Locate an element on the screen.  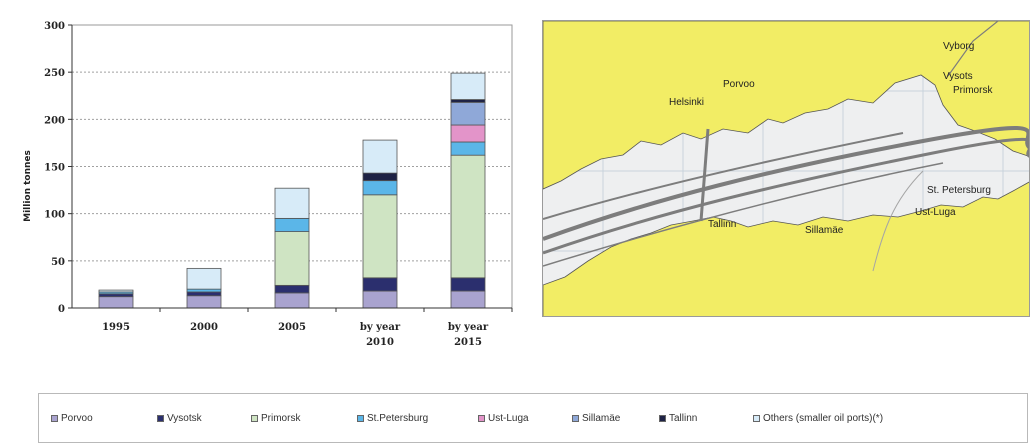
legend-label: Tallinn is located at coordinates (683, 418).